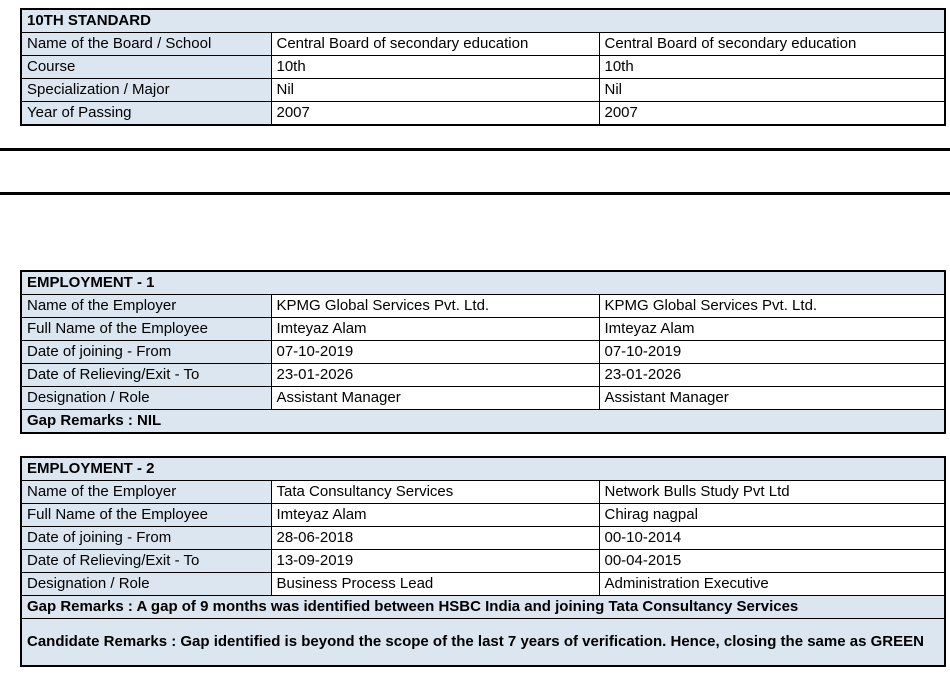  Describe the element at coordinates (772, 515) in the screenshot. I see `row-value-2: Chirag nagpal` at that location.